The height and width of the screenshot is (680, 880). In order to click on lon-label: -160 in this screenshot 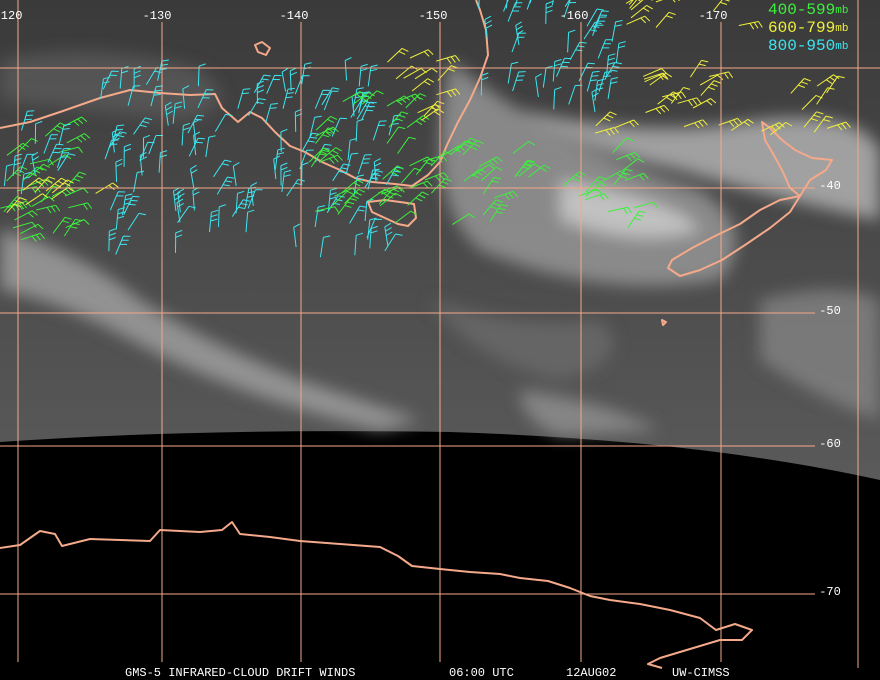, I will do `click(574, 16)`.